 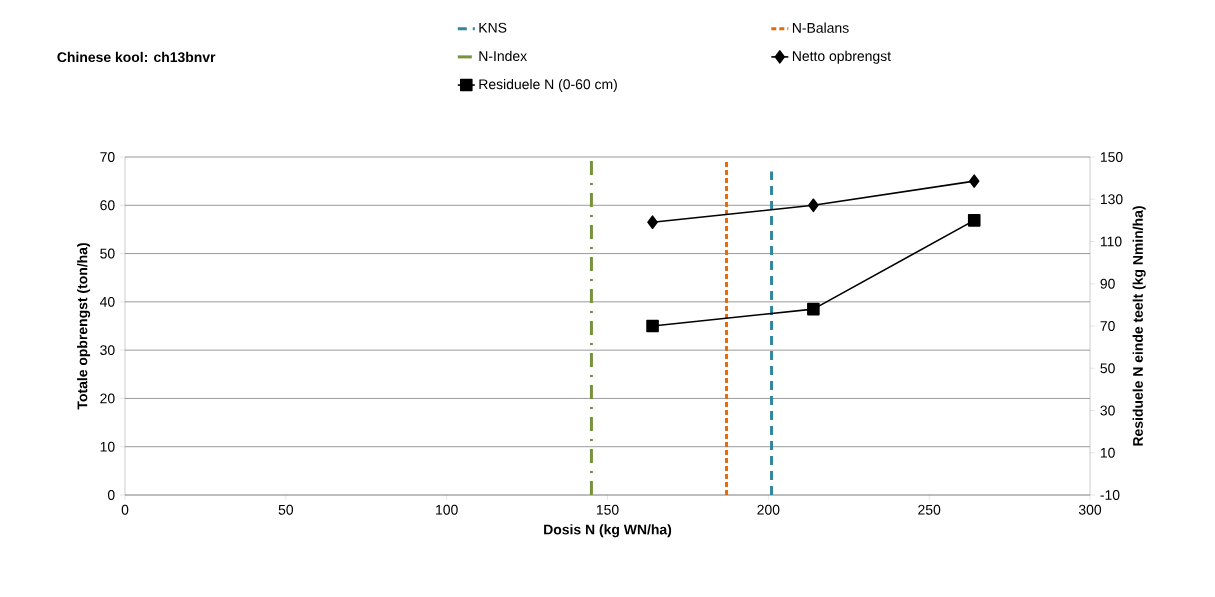 I want to click on x-tick-label: 250, so click(x=929, y=509).